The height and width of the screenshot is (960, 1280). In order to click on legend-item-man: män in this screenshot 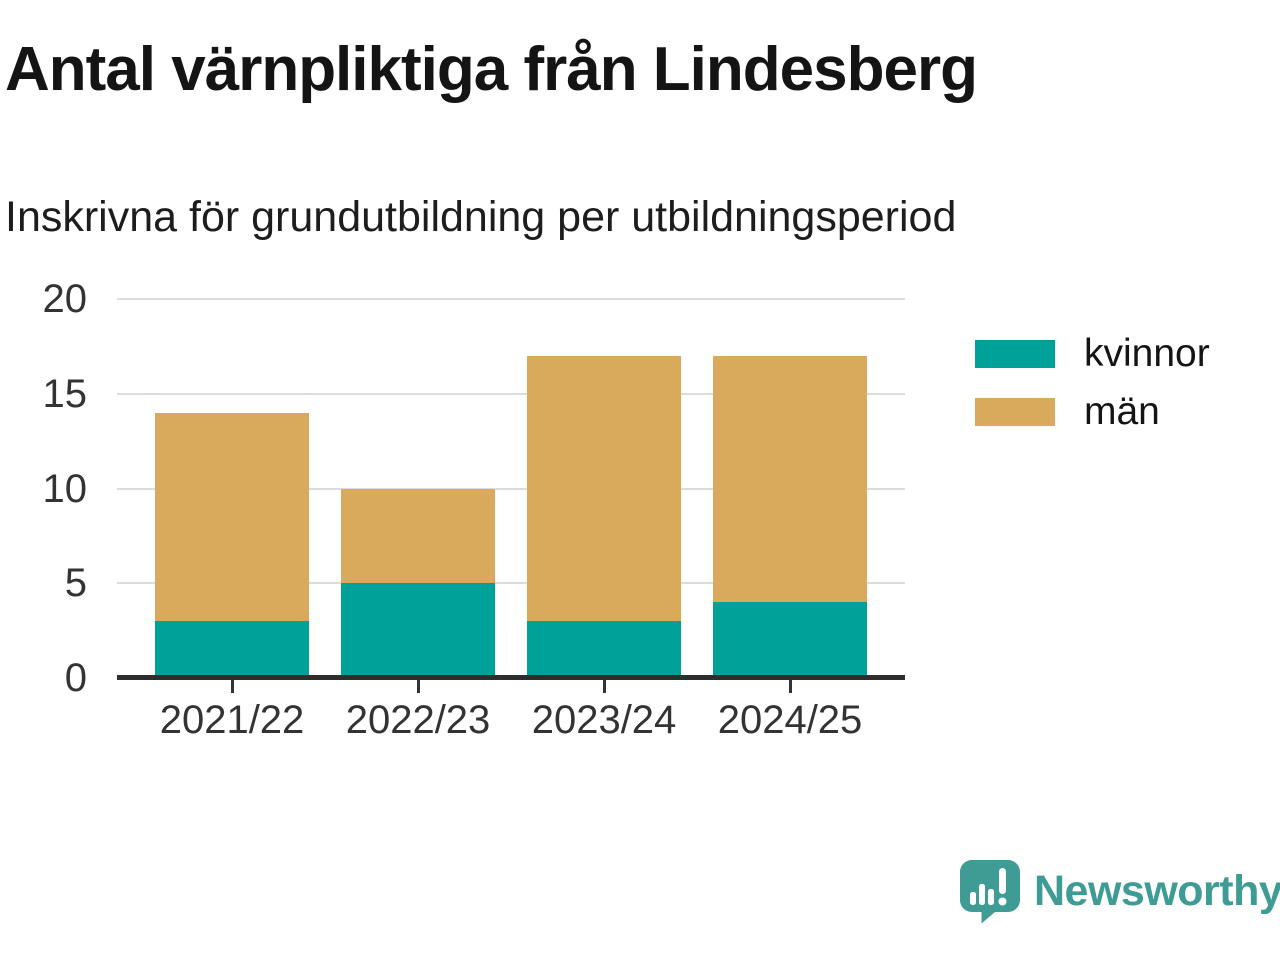, I will do `click(1092, 411)`.